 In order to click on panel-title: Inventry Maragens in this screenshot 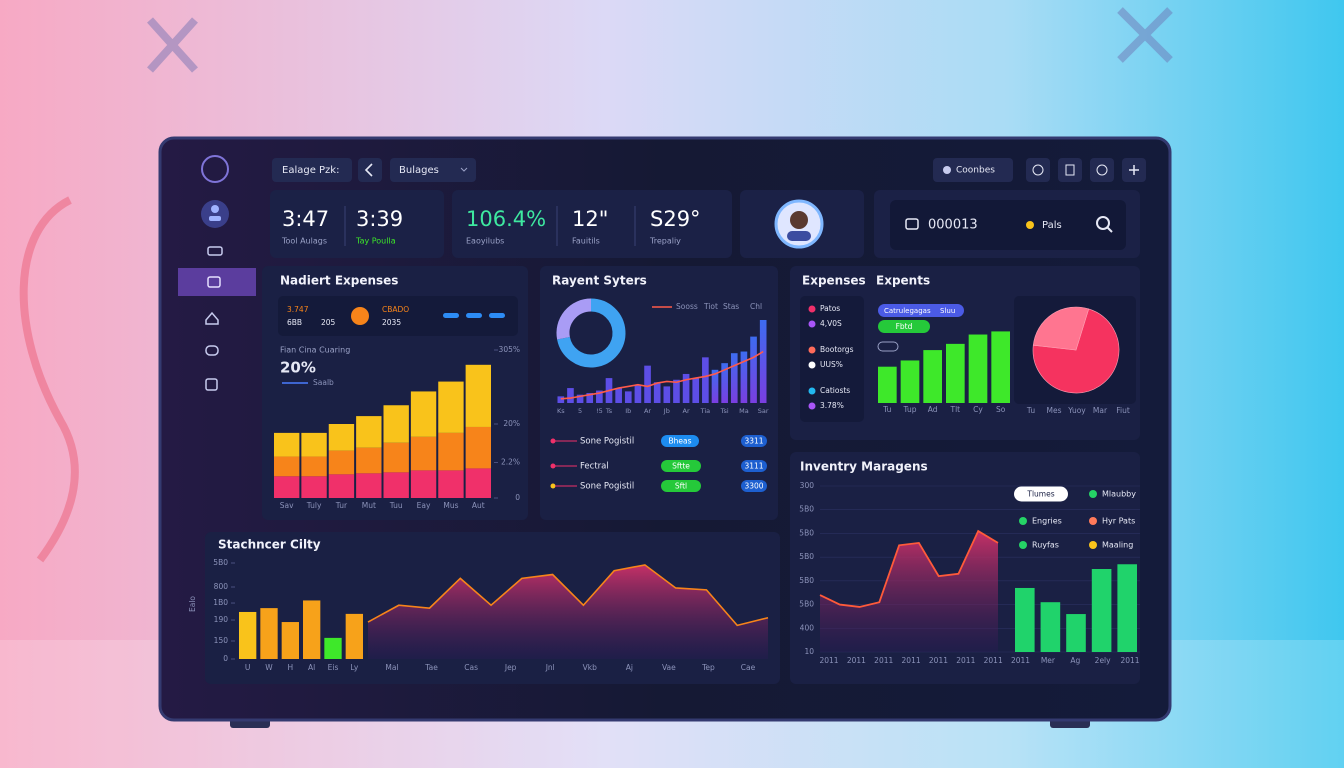, I will do `click(864, 467)`.